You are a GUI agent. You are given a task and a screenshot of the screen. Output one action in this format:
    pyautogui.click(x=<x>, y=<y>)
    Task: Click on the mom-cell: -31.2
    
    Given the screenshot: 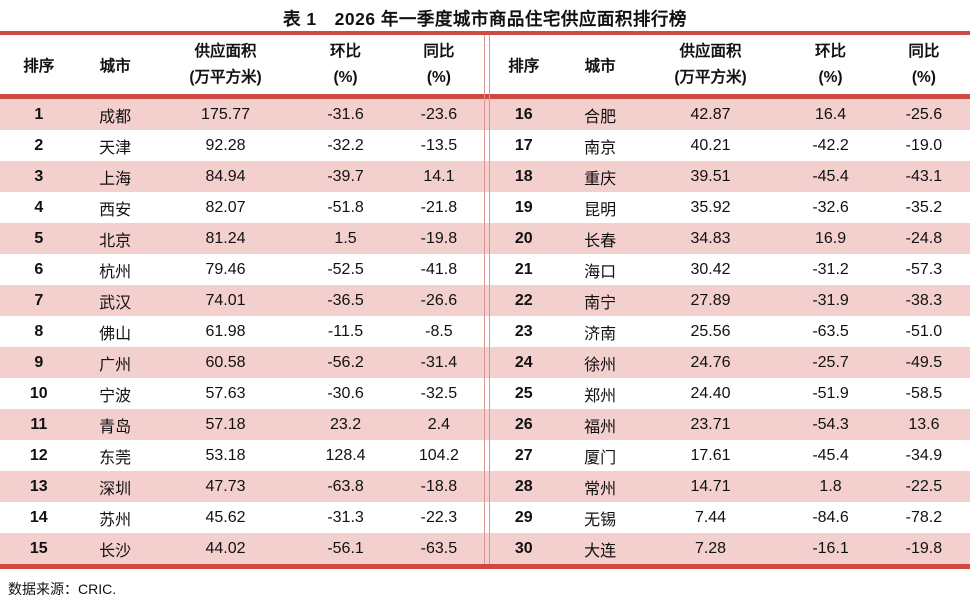 What is the action you would take?
    pyautogui.click(x=830, y=269)
    